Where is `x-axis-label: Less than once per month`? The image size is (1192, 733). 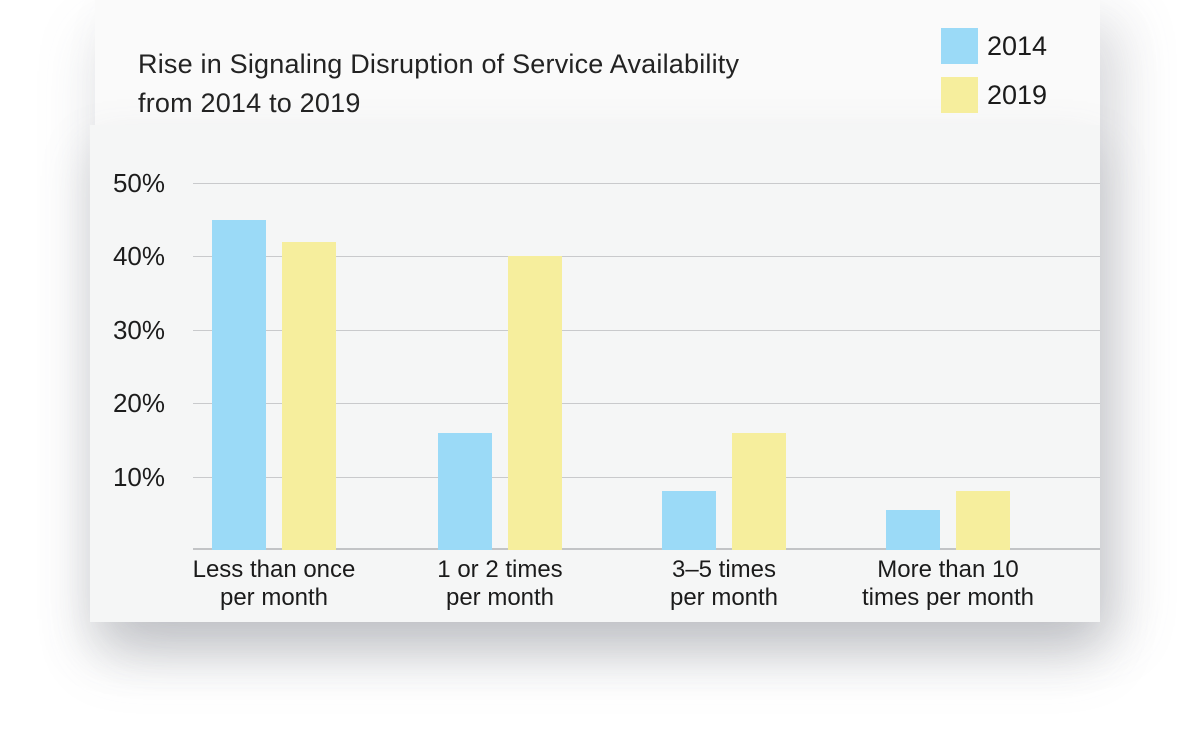
x-axis-label: Less than once per month is located at coordinates (274, 584).